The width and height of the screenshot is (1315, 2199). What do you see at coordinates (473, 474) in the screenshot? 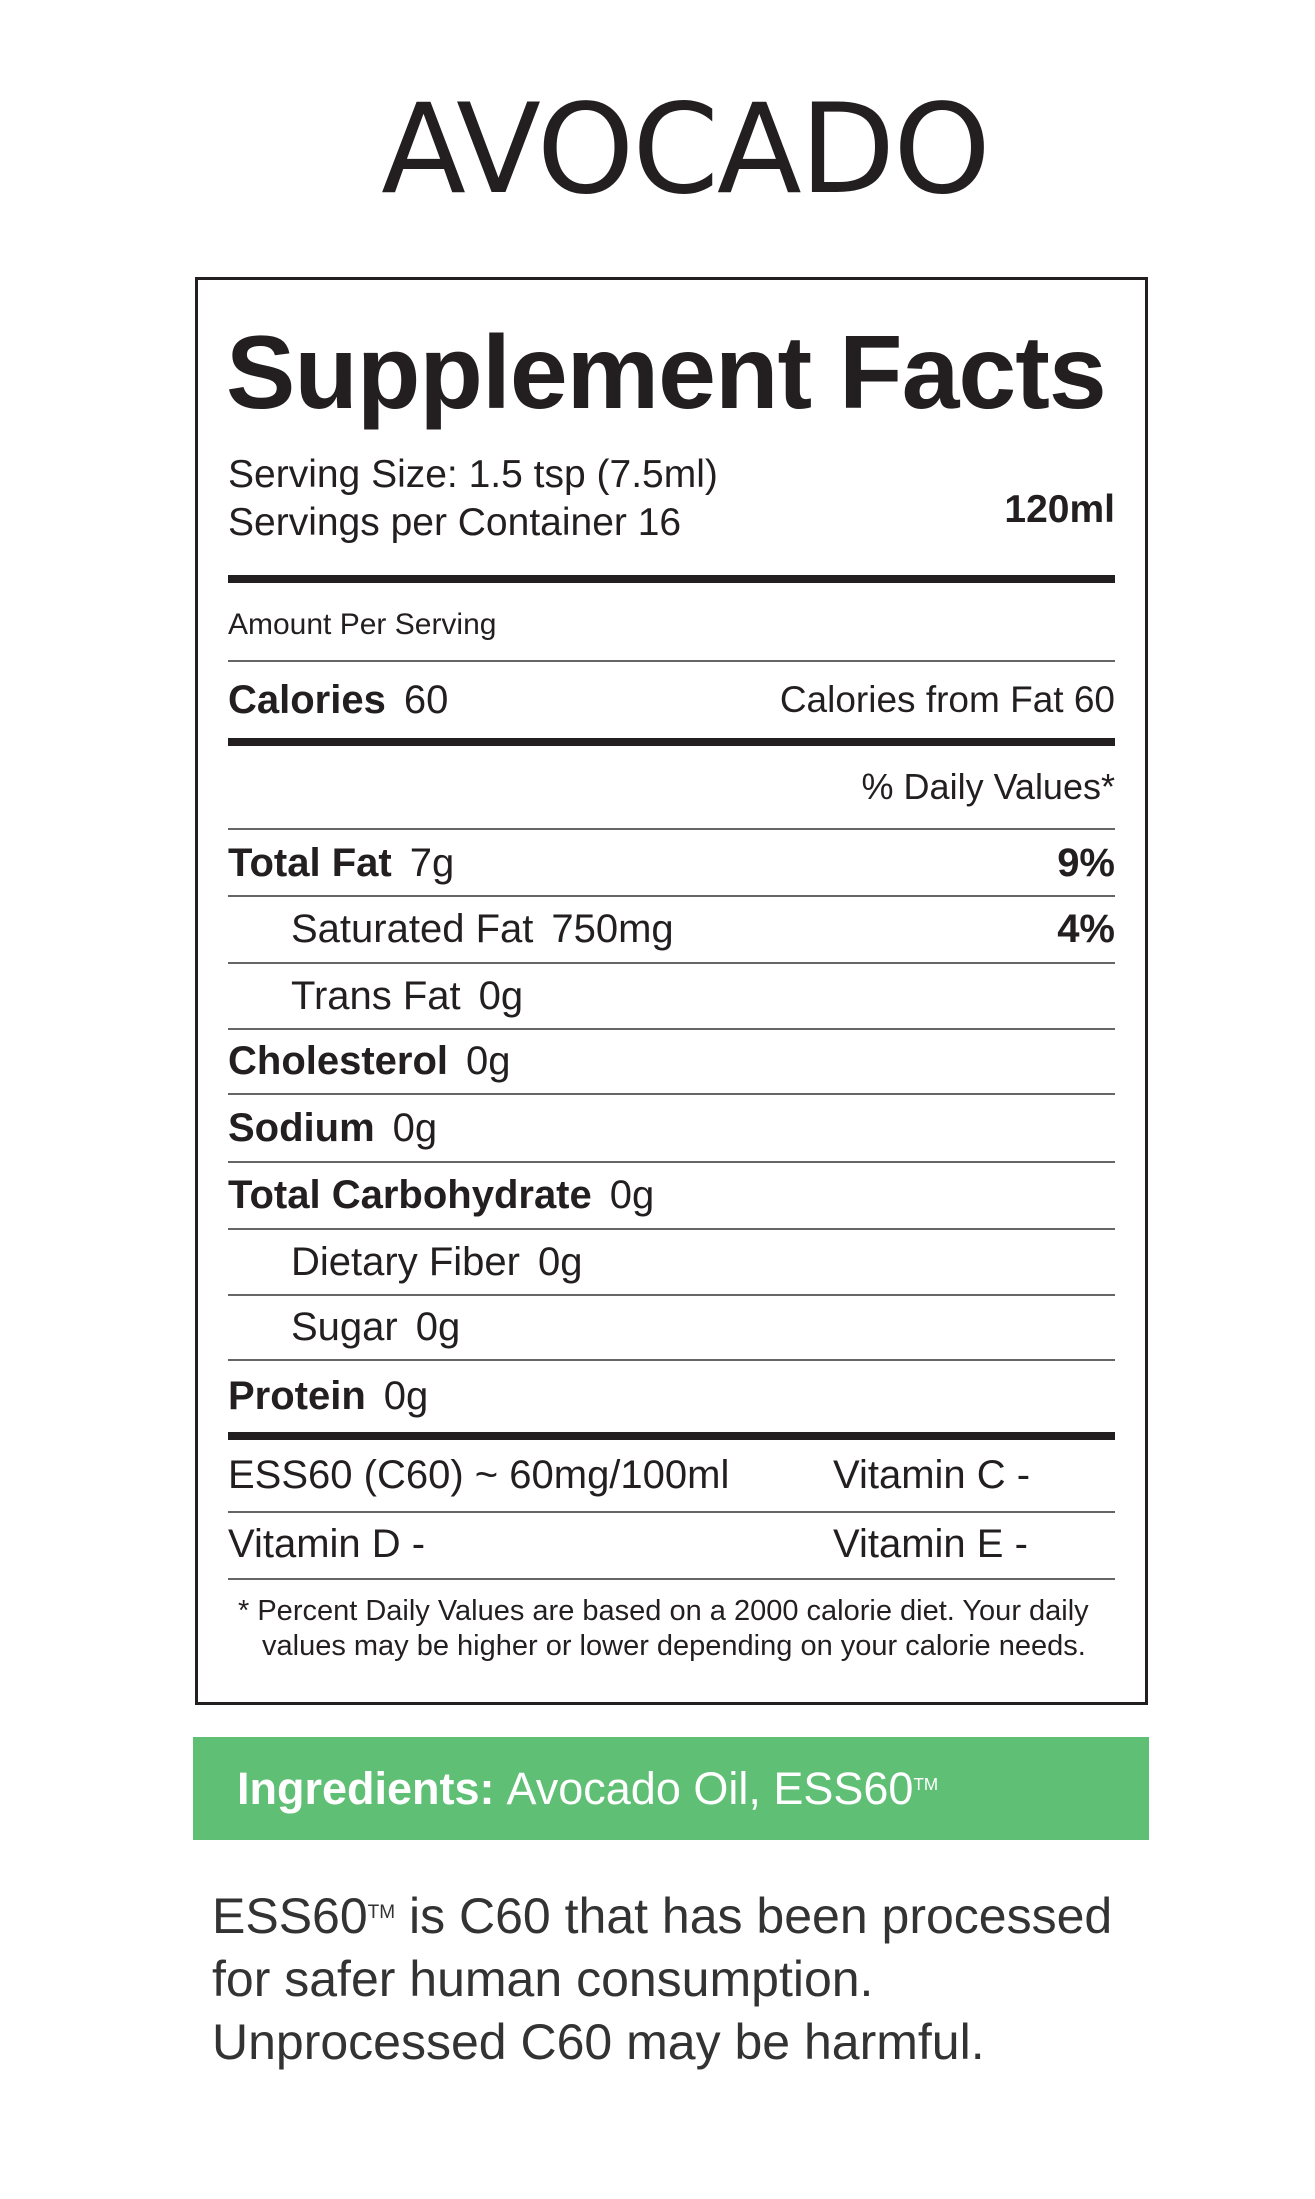
I see `serving-size: Serving Size: 1.5 tsp (7.5ml)` at bounding box center [473, 474].